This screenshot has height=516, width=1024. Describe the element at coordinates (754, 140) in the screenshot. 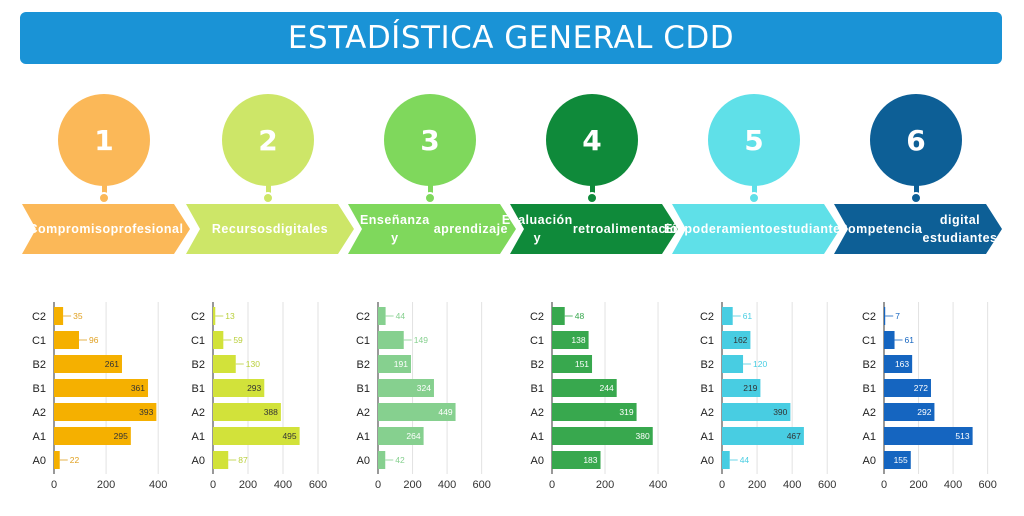

I see `step-number-circle: 5` at that location.